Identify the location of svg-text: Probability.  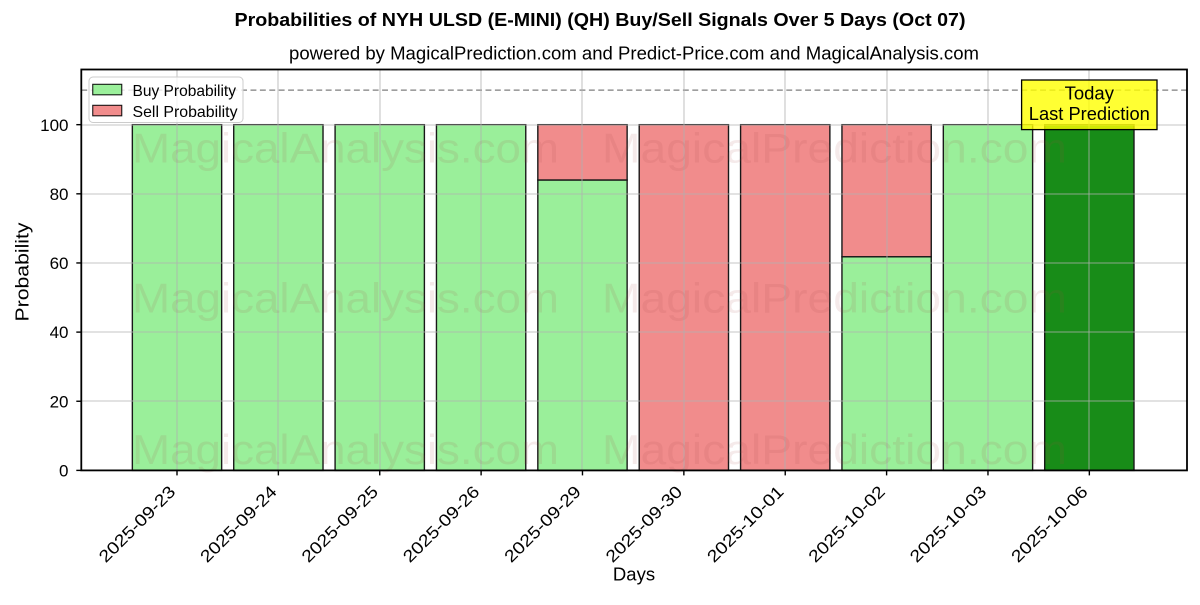
(22, 272).